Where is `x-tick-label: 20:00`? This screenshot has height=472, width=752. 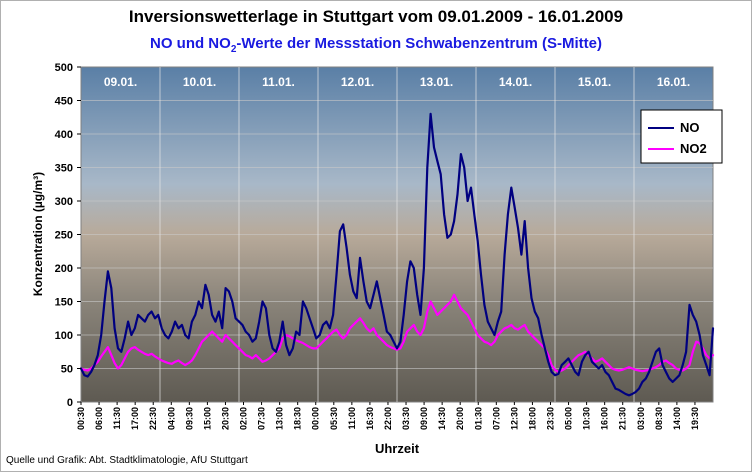
x-tick-label: 20:00 is located at coordinates (460, 418).